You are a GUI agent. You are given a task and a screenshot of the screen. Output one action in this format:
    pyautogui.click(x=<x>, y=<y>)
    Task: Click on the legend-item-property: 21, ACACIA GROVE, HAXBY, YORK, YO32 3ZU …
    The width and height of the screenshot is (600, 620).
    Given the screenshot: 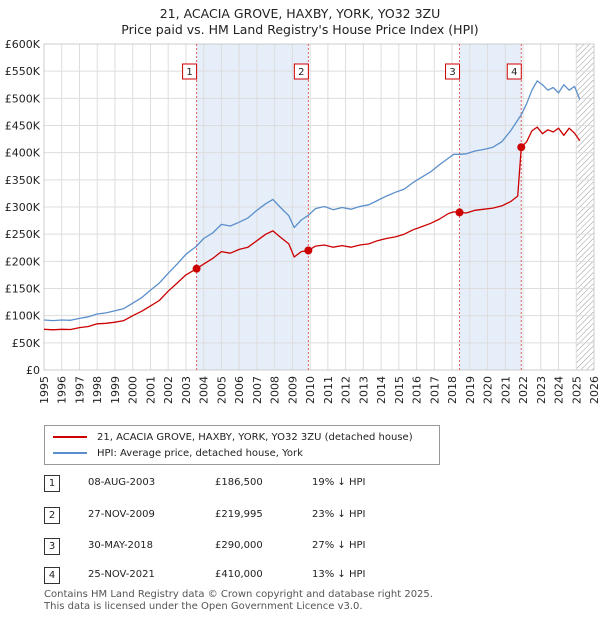 What is the action you would take?
    pyautogui.click(x=233, y=437)
    